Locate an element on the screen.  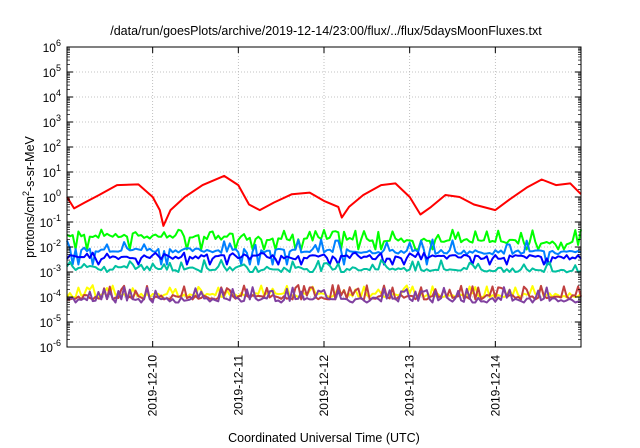
y-tick-label: 10⁻⁵ is located at coordinates (50, 321).